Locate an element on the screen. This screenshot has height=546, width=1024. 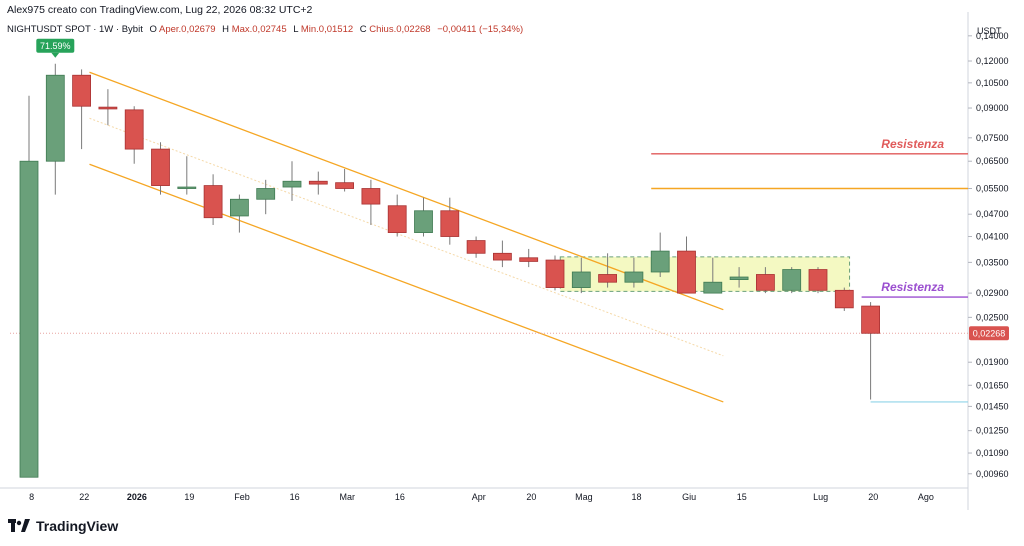
x-tick-label: Feb is located at coordinates (242, 497).